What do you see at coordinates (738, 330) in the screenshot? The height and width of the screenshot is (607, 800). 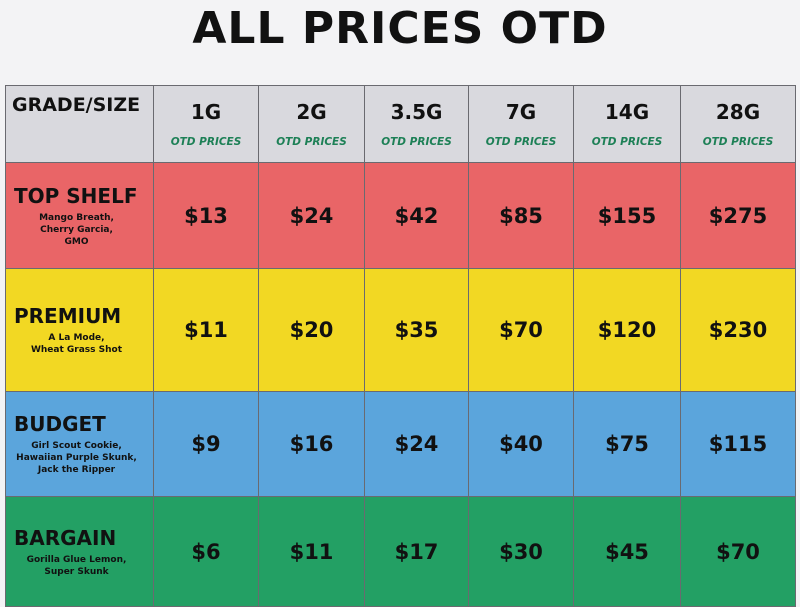 I see `price-cell: $230` at bounding box center [738, 330].